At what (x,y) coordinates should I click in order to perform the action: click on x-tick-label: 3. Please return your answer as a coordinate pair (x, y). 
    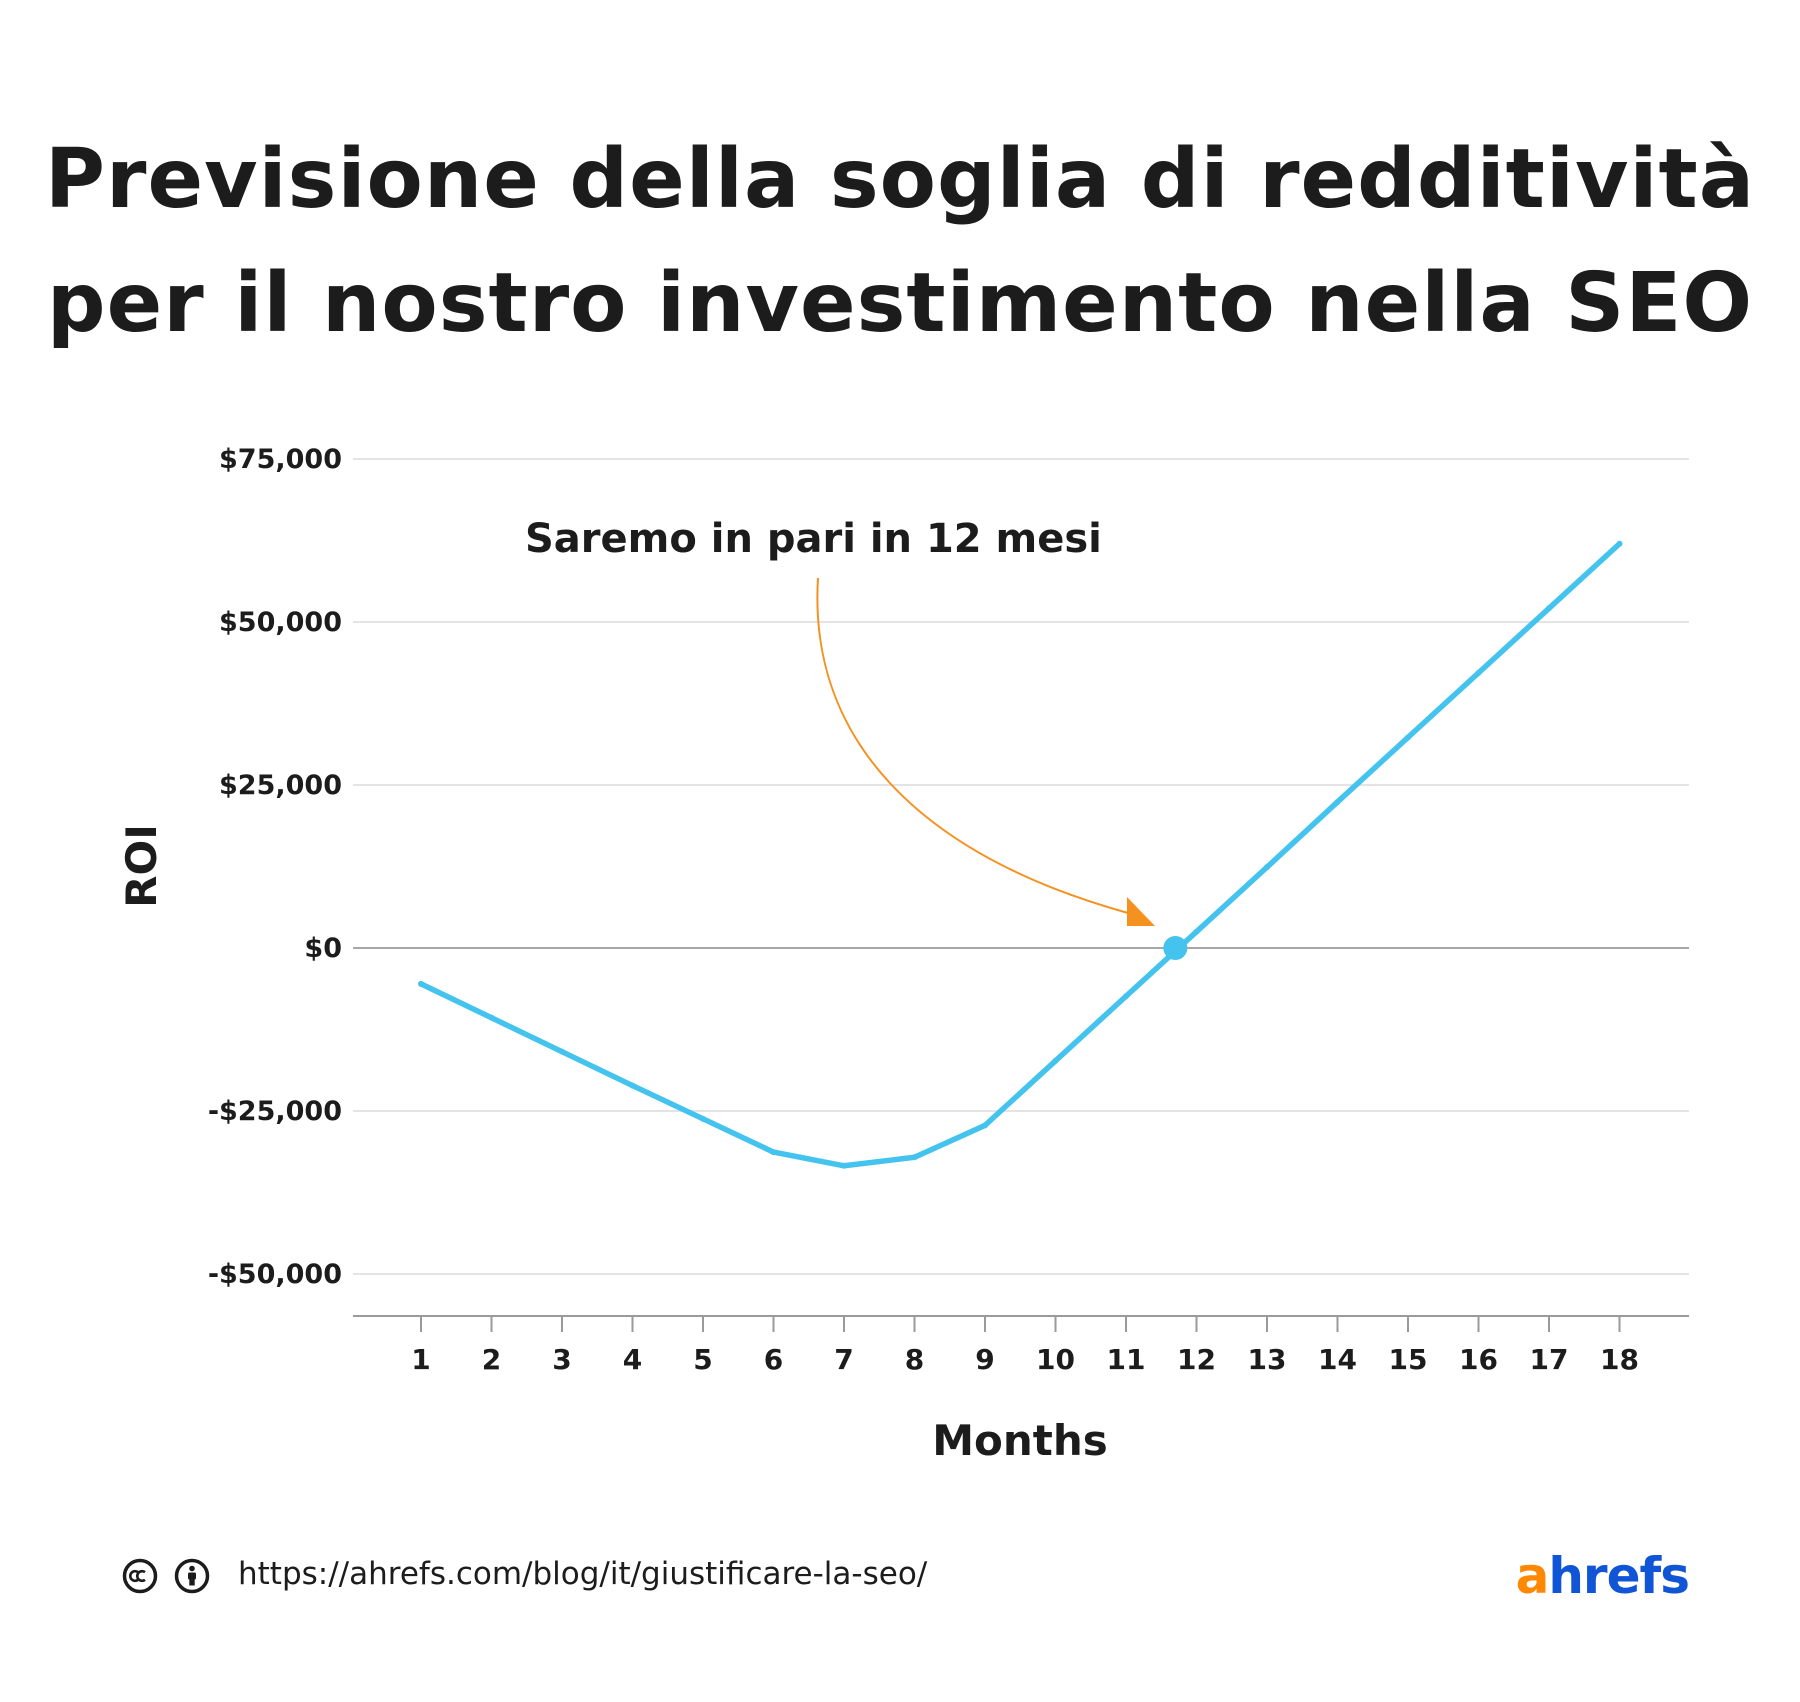
    Looking at the image, I should click on (561, 1359).